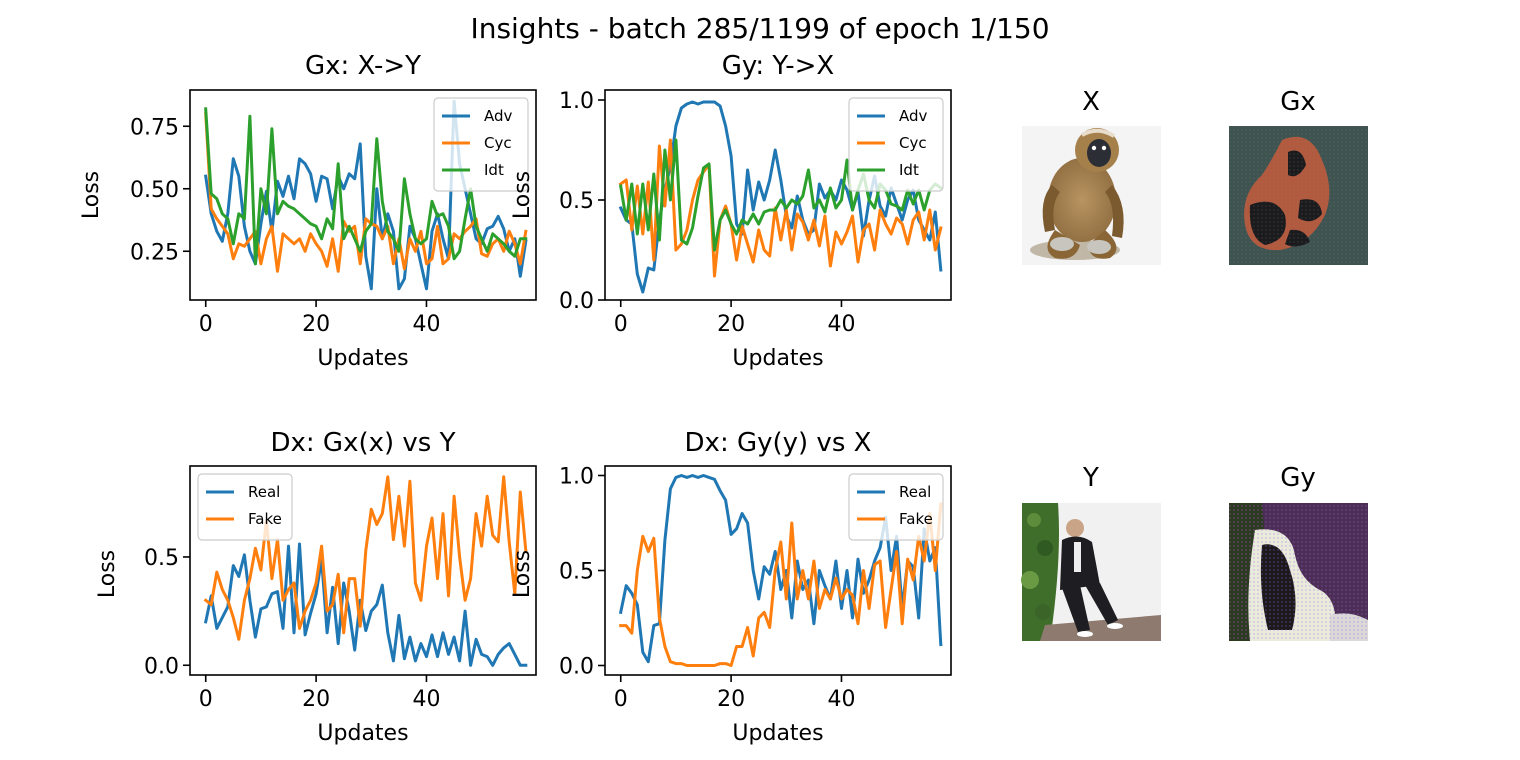 This screenshot has height=760, width=1520. Describe the element at coordinates (363, 443) in the screenshot. I see `chart-title: Dx: Gx(x) vs Y` at that location.